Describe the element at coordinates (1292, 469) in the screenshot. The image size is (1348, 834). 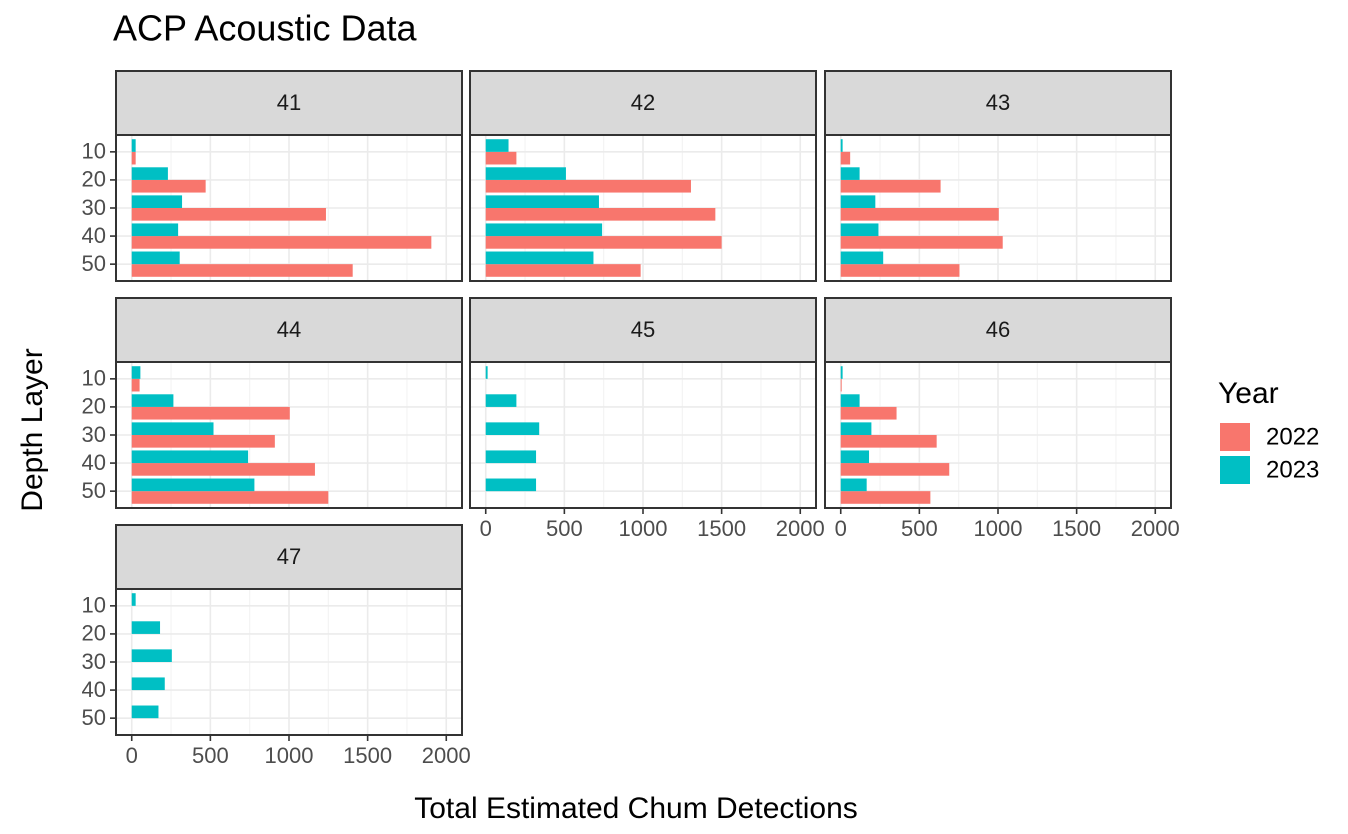
I see `legend-label: 2023` at that location.